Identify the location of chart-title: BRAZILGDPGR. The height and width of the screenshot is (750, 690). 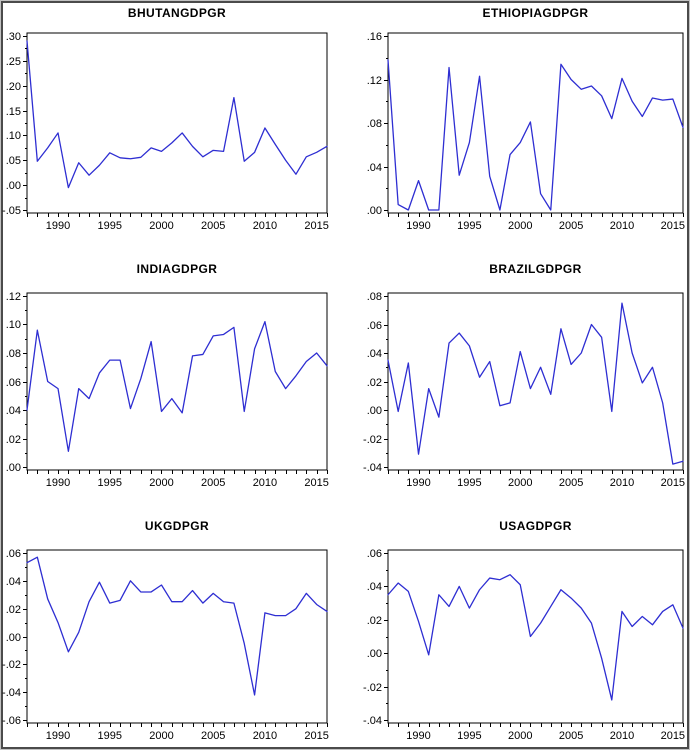
(535, 269).